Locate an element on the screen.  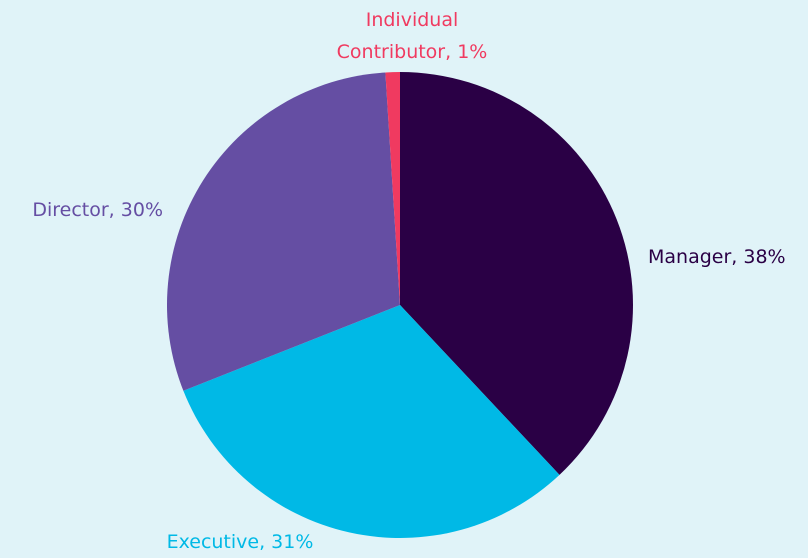
slice-label: Executive, 31% is located at coordinates (240, 542).